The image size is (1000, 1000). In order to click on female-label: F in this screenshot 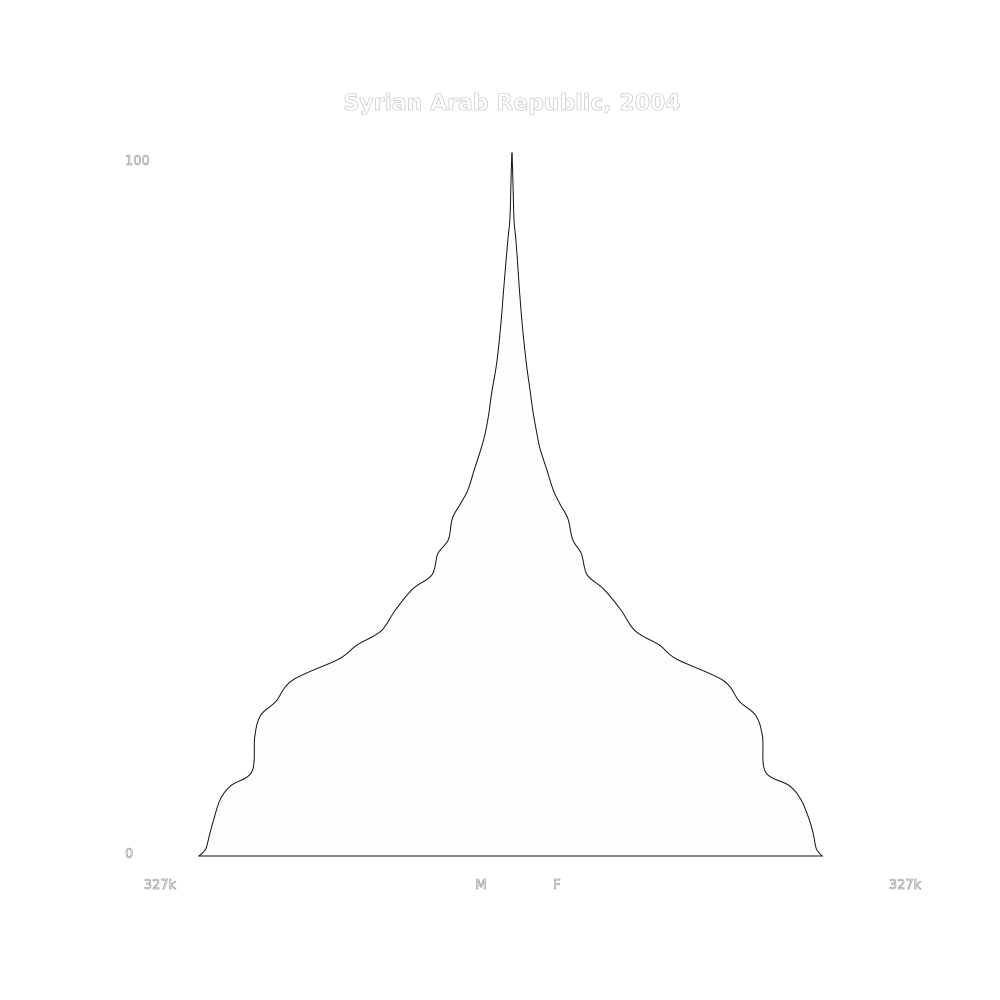, I will do `click(556, 885)`.